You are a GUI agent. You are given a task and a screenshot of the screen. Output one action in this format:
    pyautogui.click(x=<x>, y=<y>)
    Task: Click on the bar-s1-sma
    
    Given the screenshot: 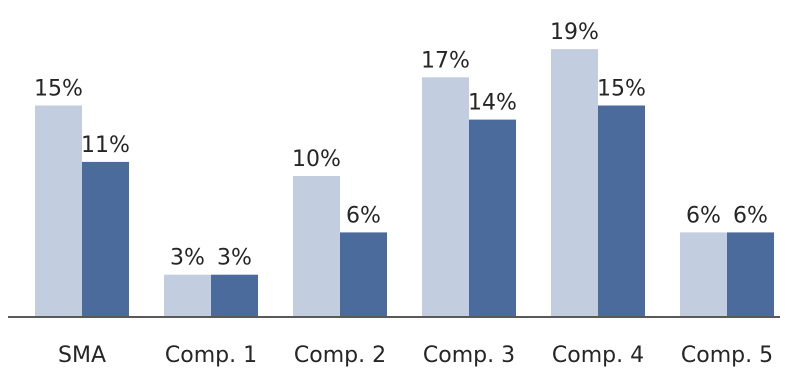 What is the action you would take?
    pyautogui.click(x=58, y=211)
    